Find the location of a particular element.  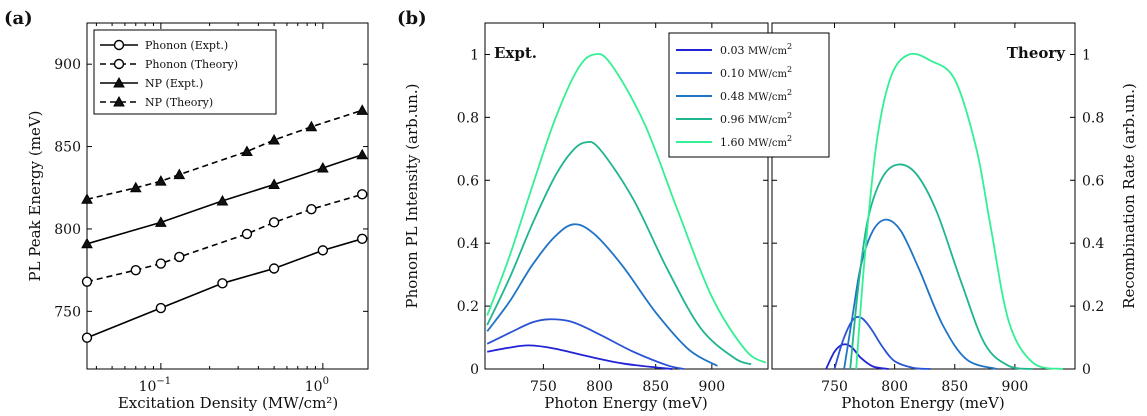

y-tick-label: 800 is located at coordinates (67, 230).